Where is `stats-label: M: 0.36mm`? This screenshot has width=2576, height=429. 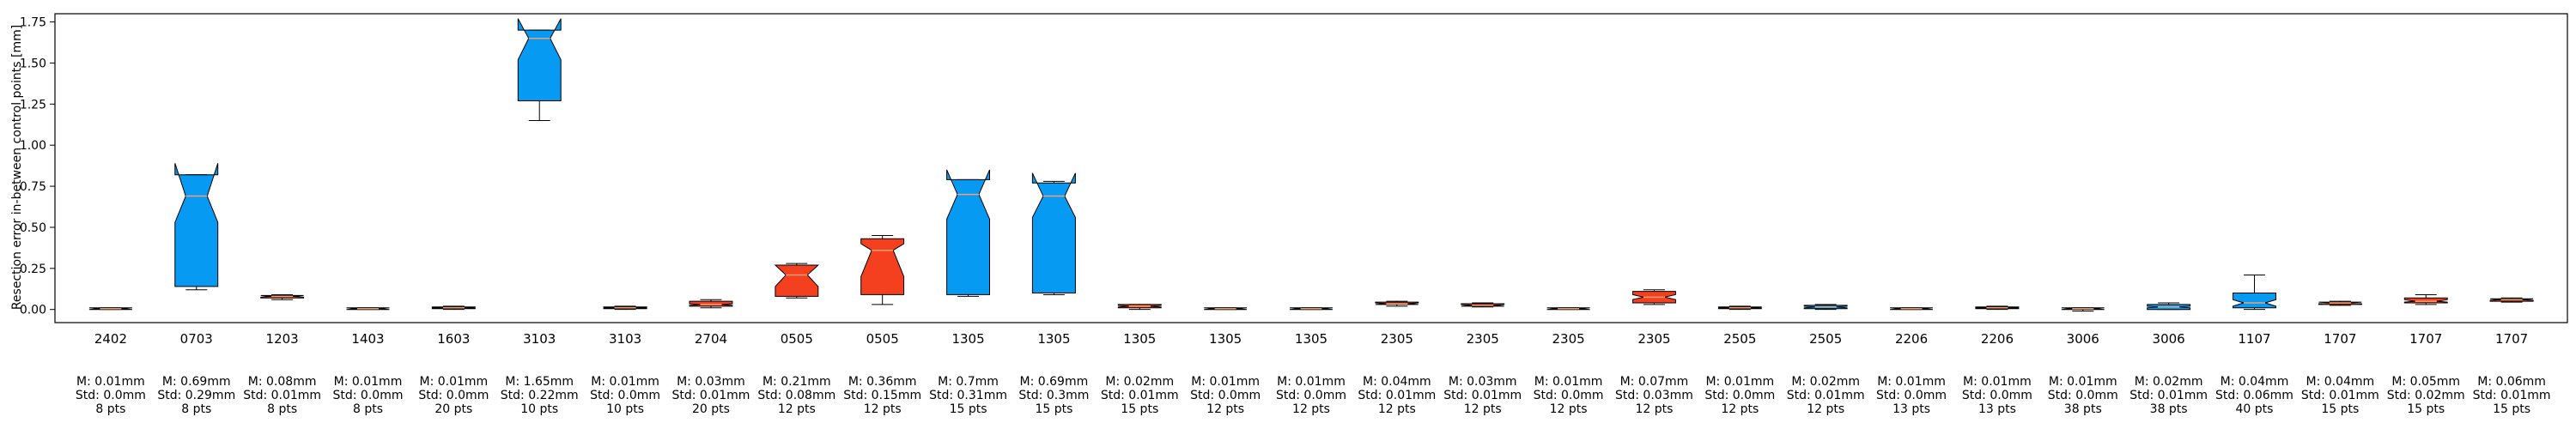
stats-label: M: 0.36mm is located at coordinates (882, 382).